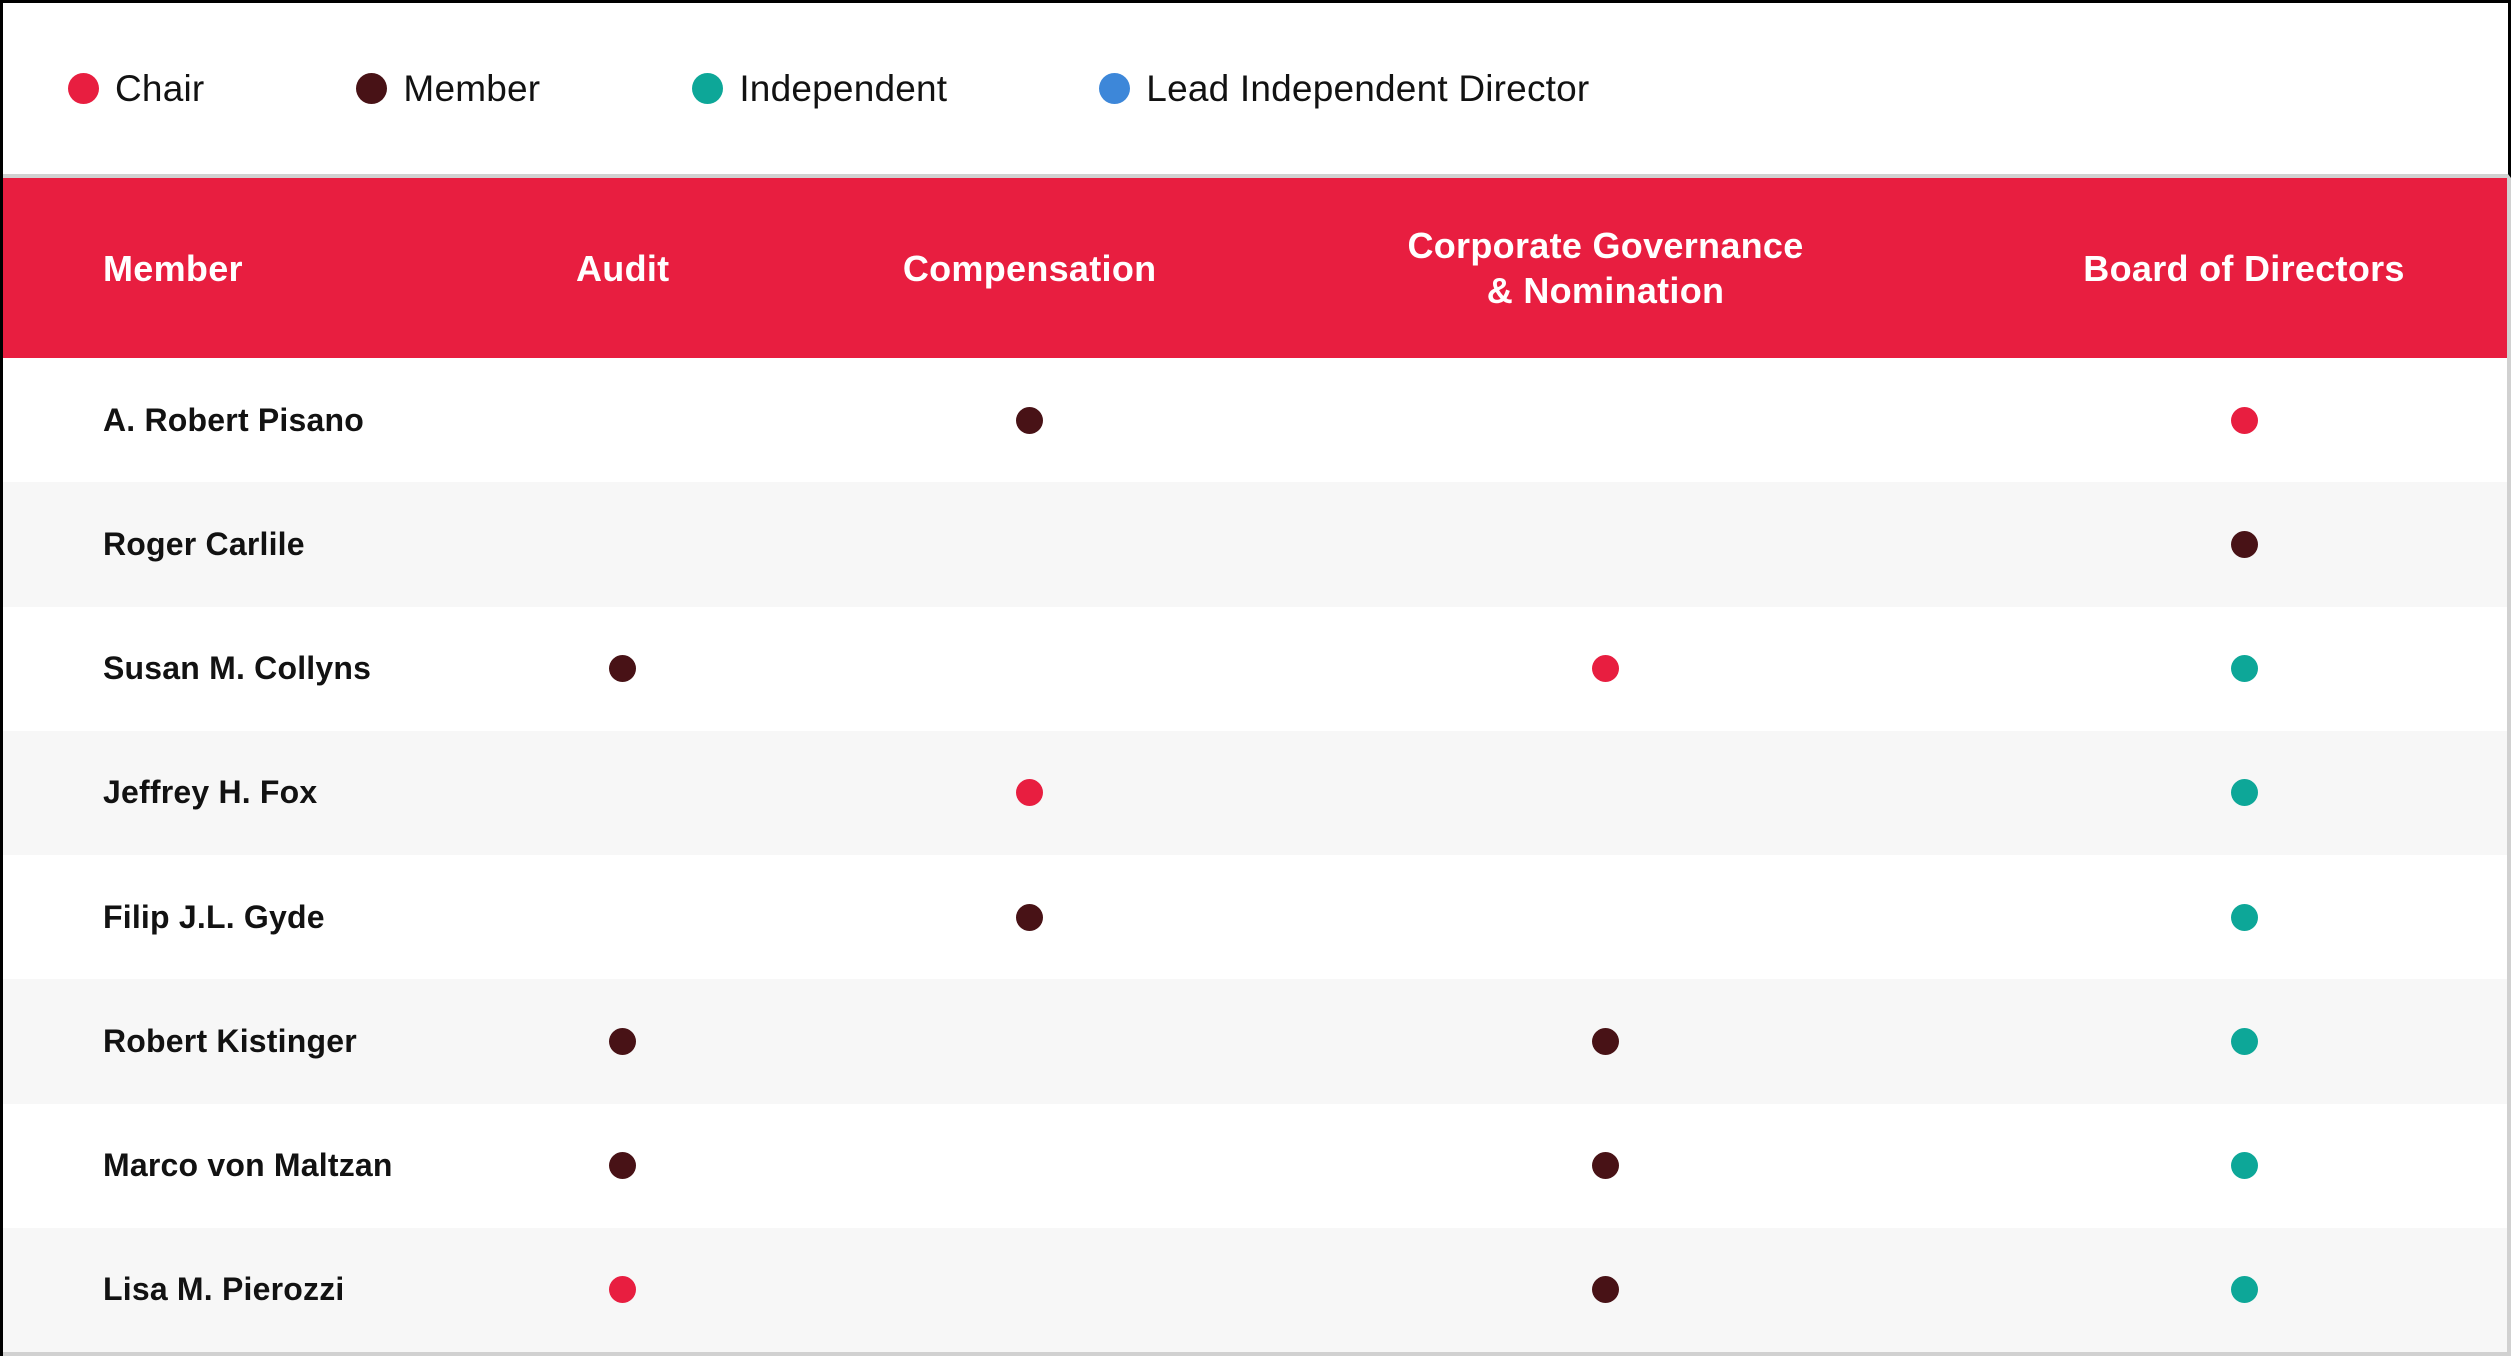 The height and width of the screenshot is (1356, 2511). Describe the element at coordinates (1605, 268) in the screenshot. I see `column-header-governance: Corporate Governance & Nomination` at that location.